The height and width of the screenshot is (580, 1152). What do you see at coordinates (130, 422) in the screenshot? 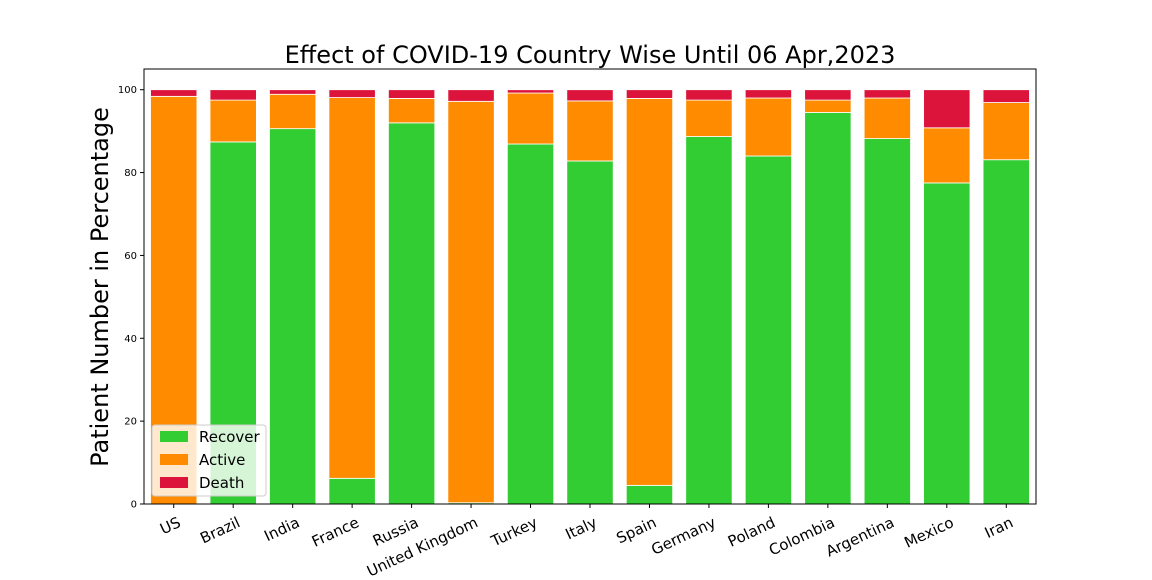
I see `y-tick-label: 20` at bounding box center [130, 422].